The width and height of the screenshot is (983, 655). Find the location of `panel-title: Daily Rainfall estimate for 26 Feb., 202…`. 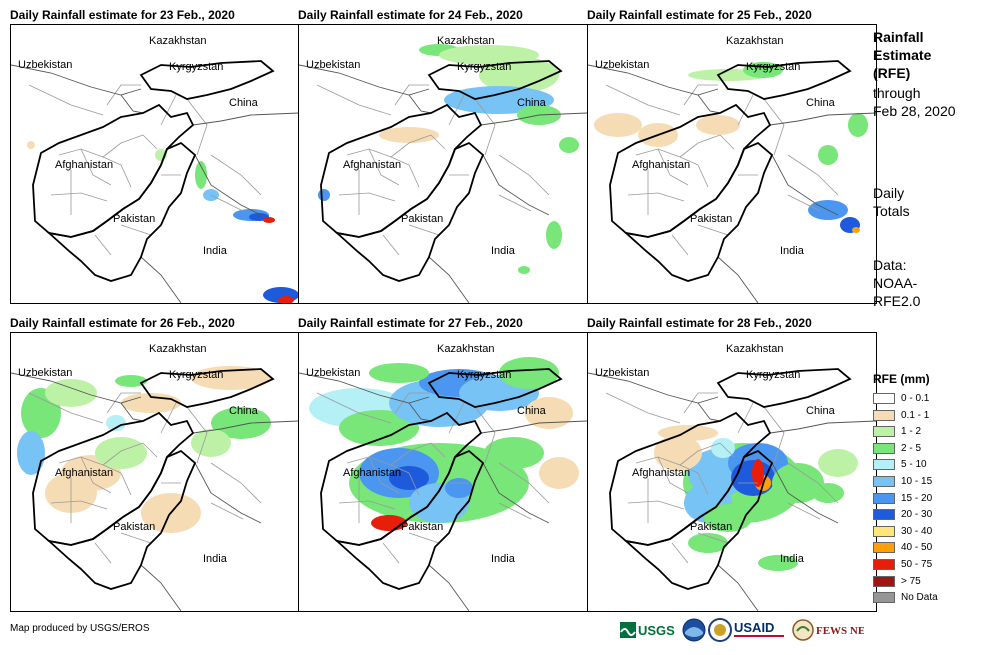

panel-title: Daily Rainfall estimate for 26 Feb., 202… is located at coordinates (122, 323).